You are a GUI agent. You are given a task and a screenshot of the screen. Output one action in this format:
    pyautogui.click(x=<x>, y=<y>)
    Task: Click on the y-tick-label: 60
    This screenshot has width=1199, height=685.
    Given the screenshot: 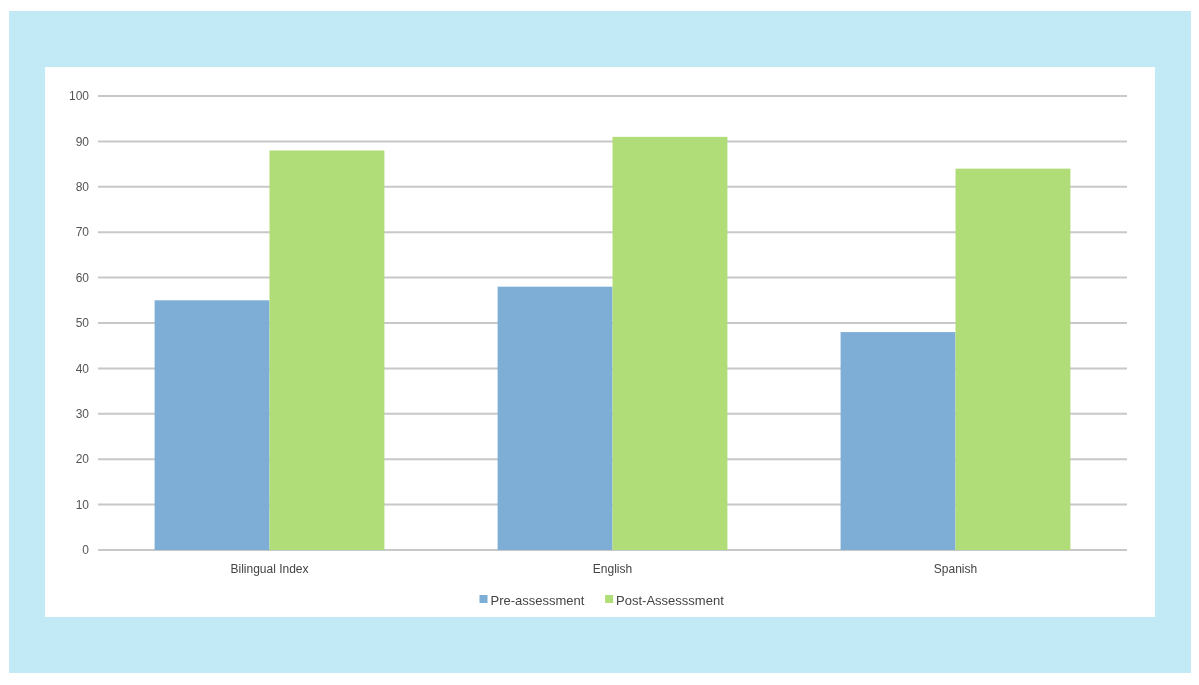 What is the action you would take?
    pyautogui.click(x=82, y=277)
    